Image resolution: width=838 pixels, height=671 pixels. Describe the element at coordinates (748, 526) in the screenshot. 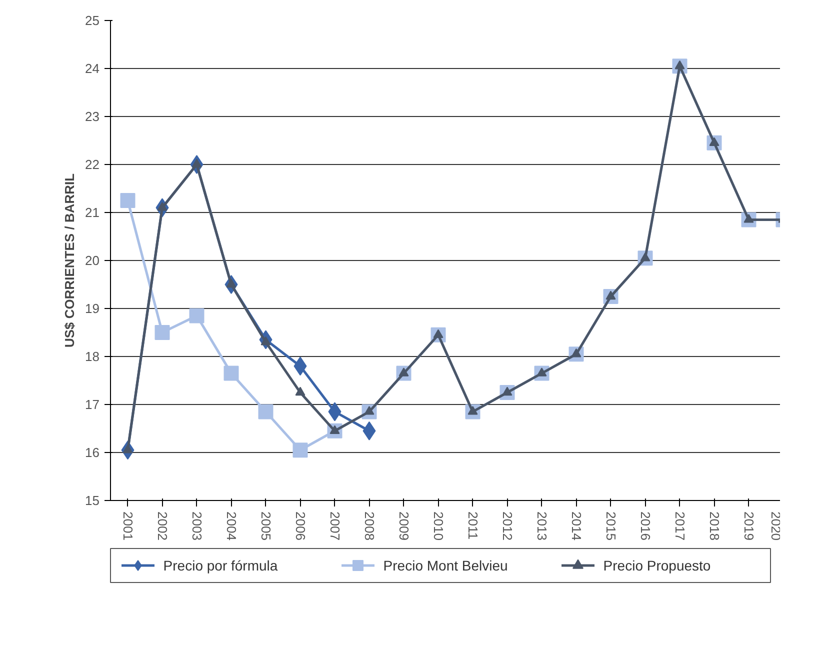

I see `x-tick-label: 2019` at that location.